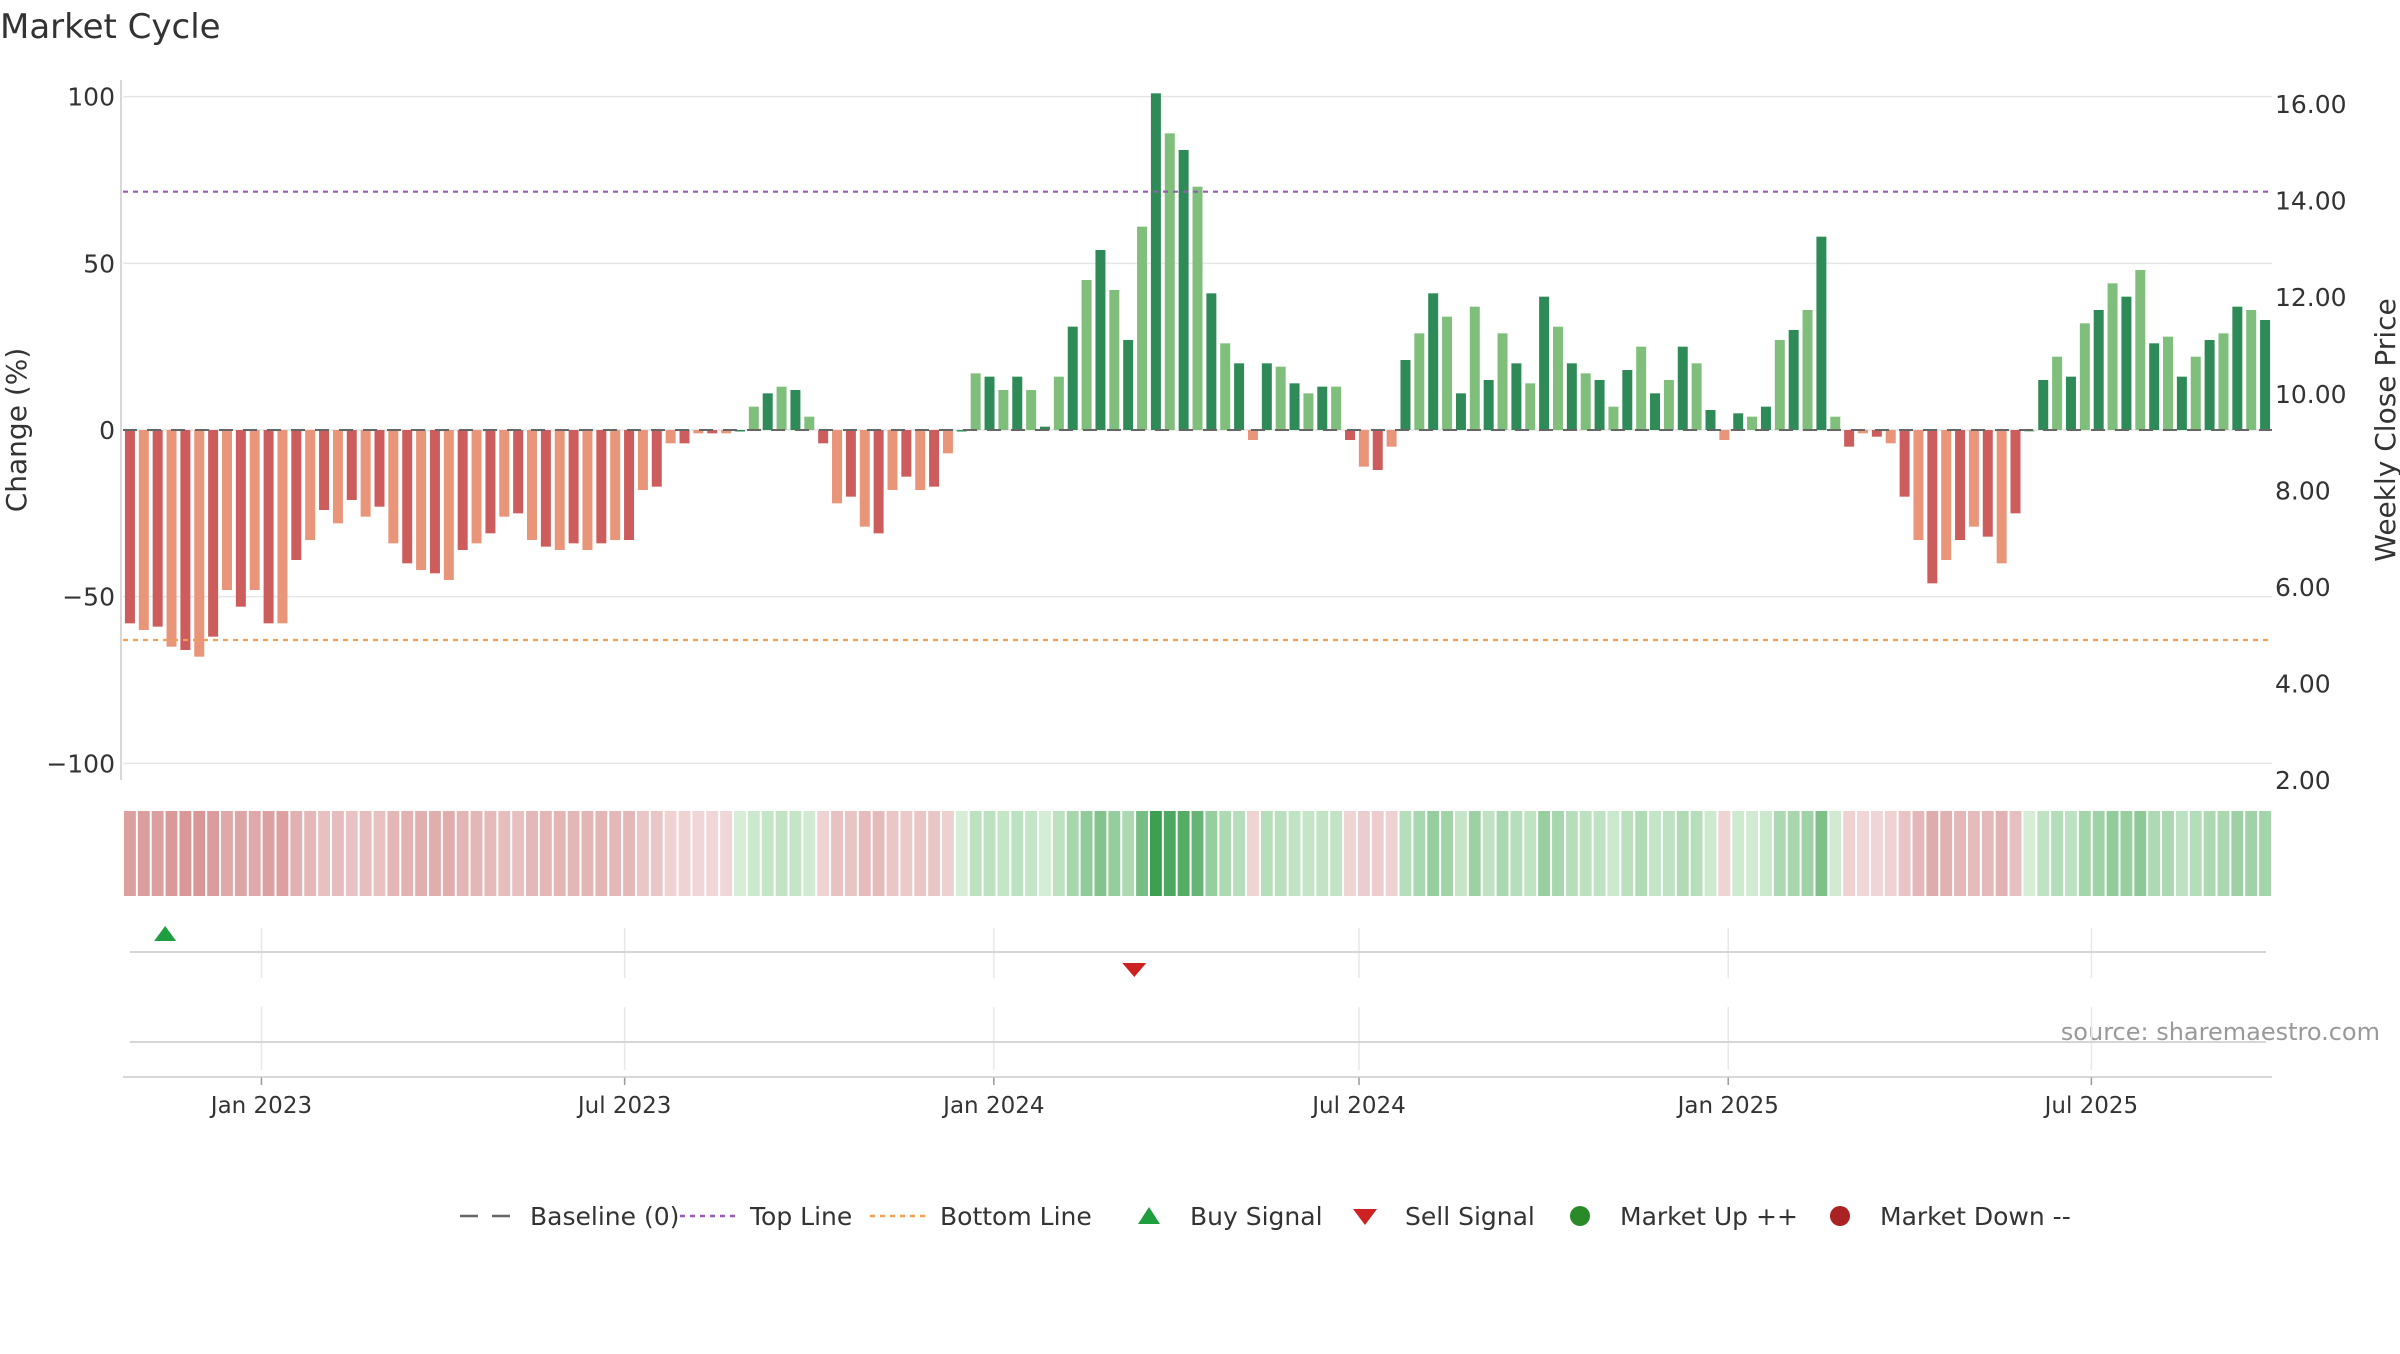  I want to click on legend-circle-swatch, so click(1840, 1216).